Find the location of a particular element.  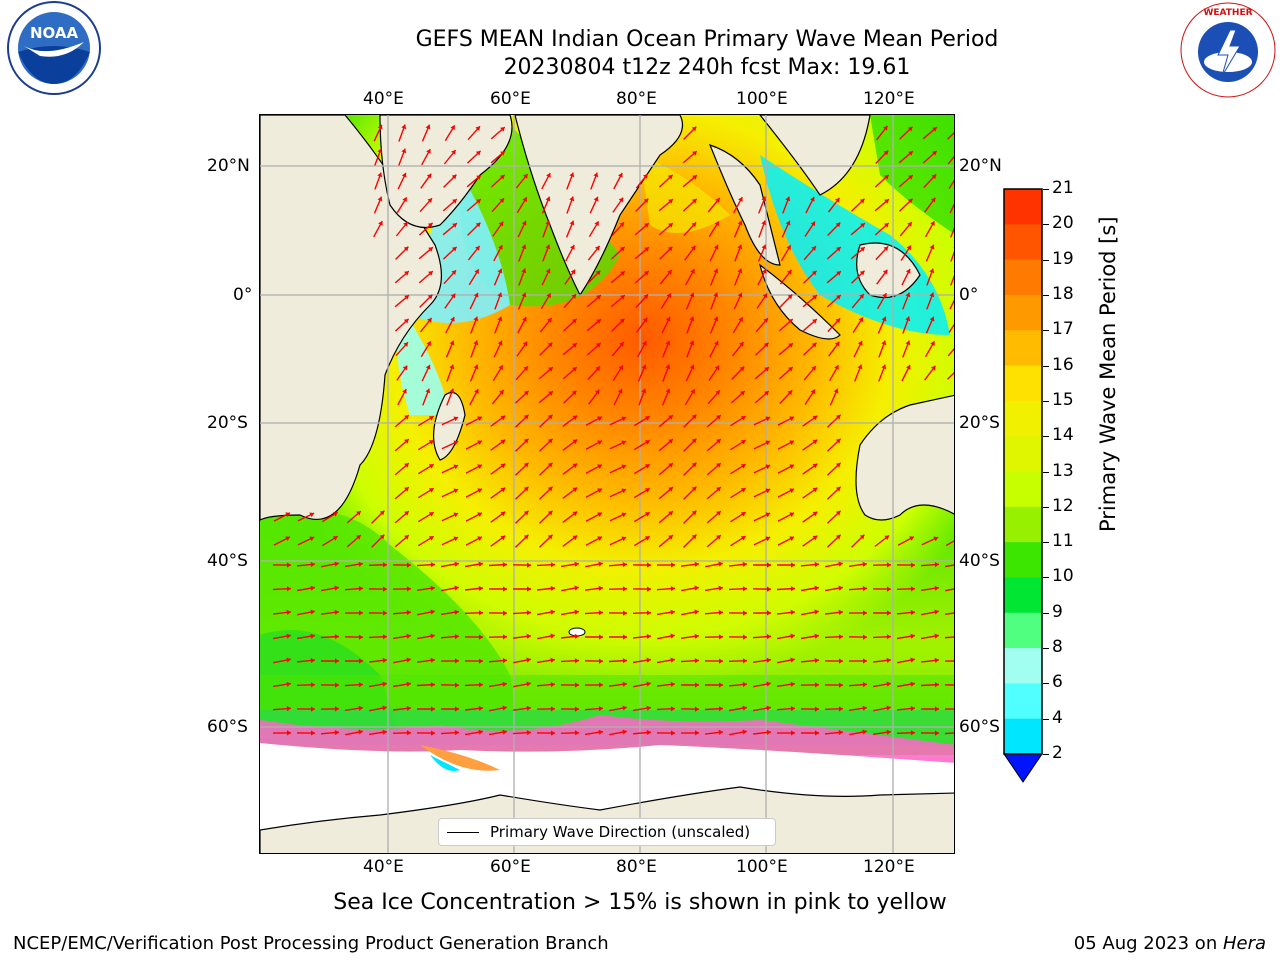

footer-host: Hera is located at coordinates (1244, 943).